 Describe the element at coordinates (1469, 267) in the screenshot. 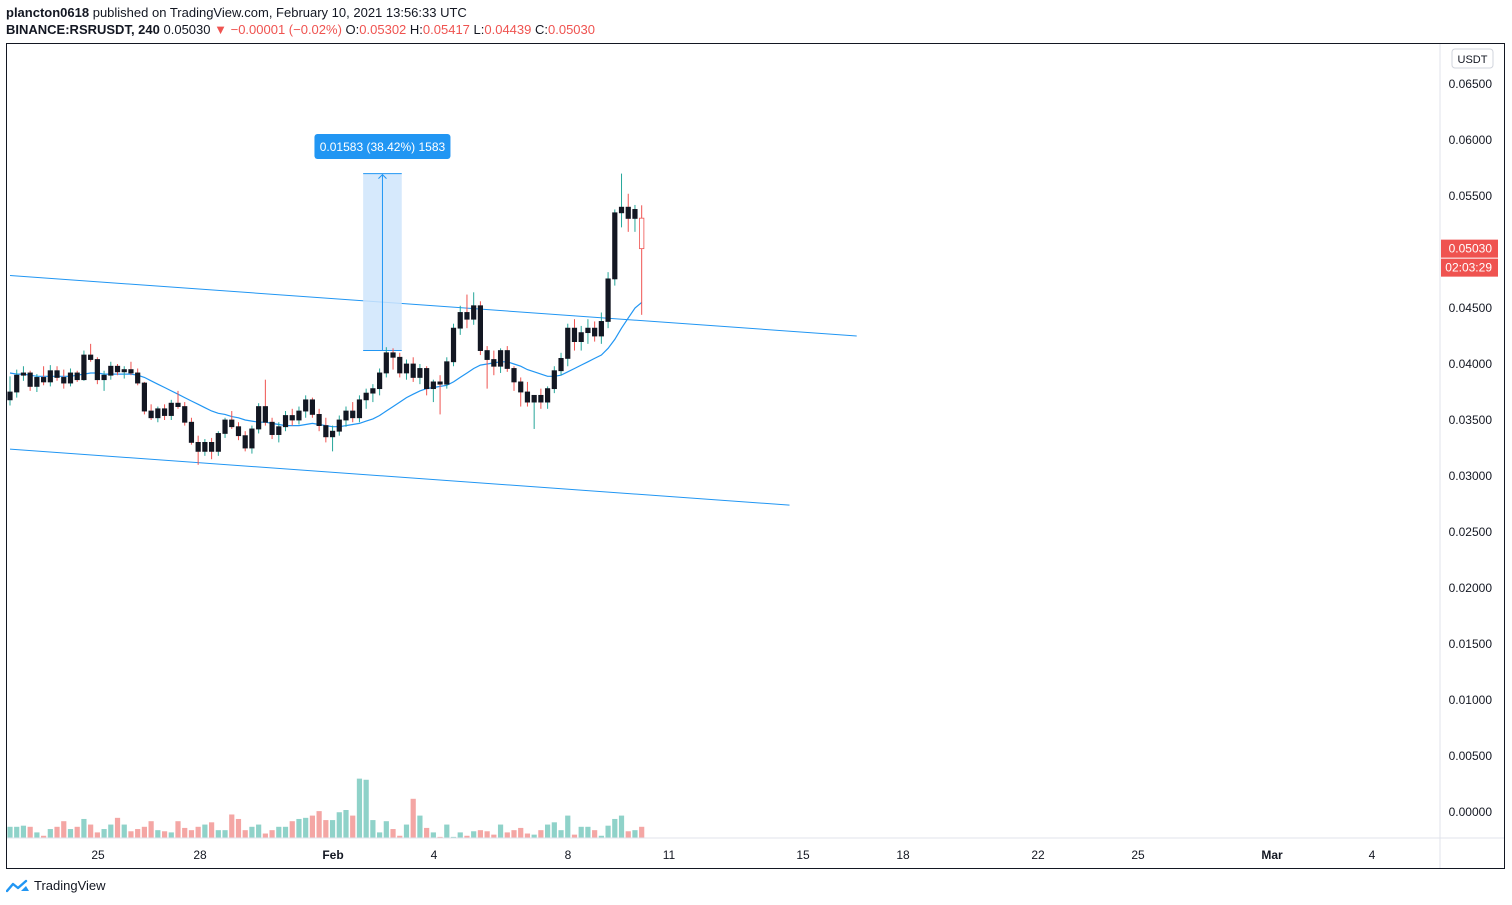

I see `countdown-tag` at that location.